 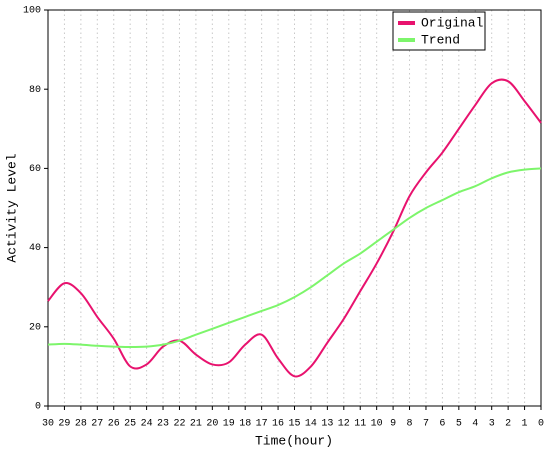 I want to click on x-tick-label: 1, so click(x=525, y=424).